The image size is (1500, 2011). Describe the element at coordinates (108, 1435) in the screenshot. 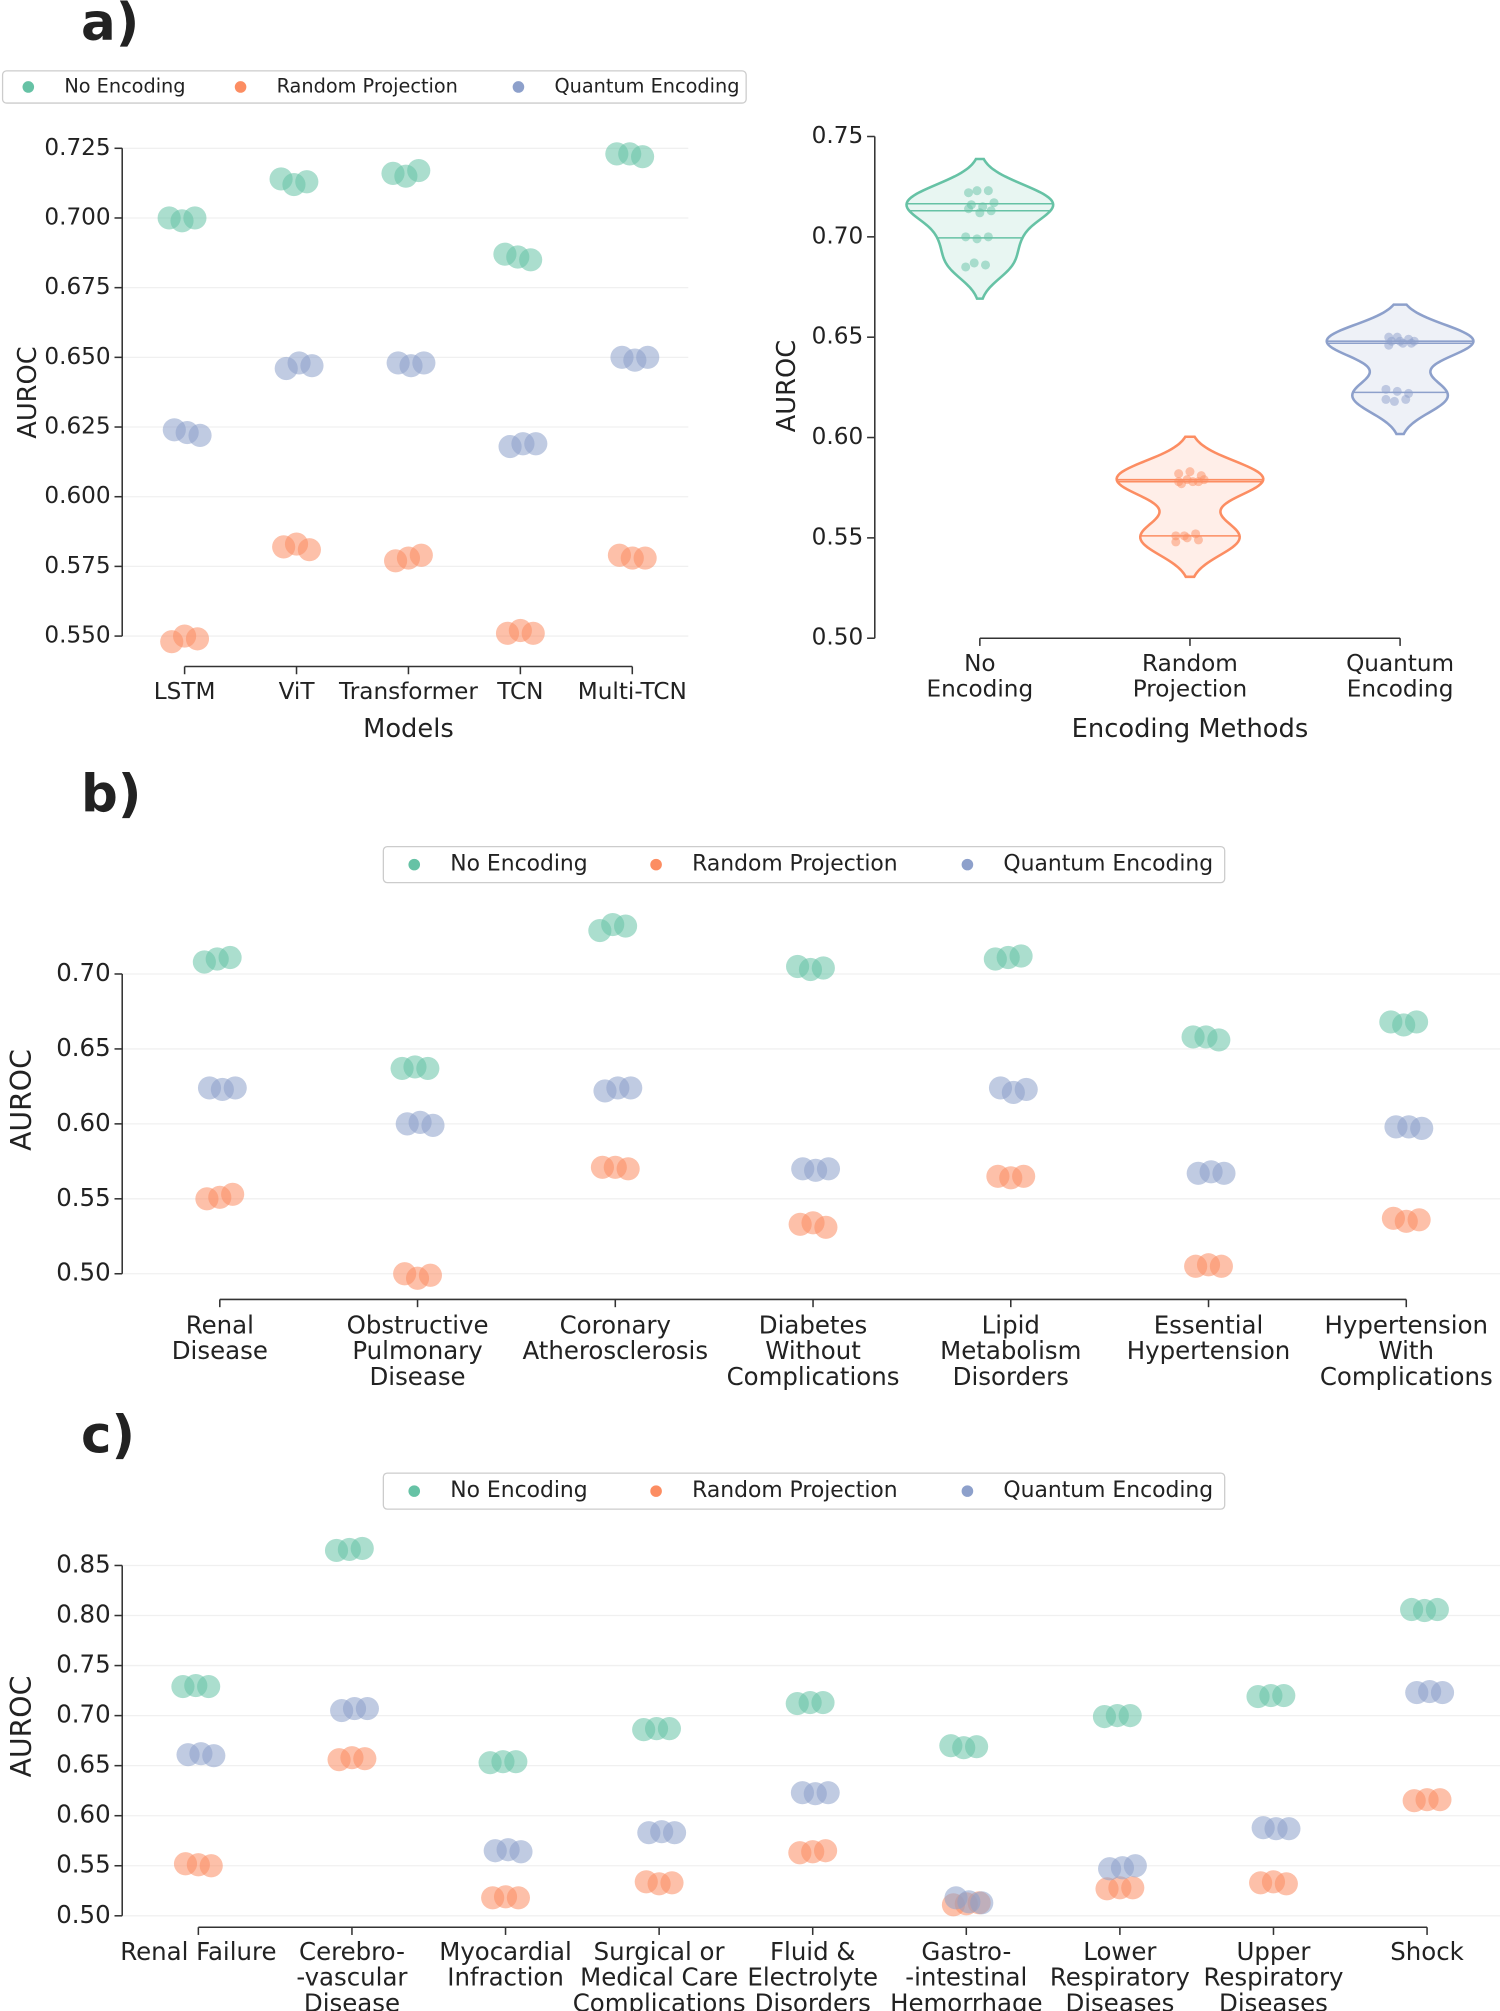

I see `panel-label: c)` at that location.